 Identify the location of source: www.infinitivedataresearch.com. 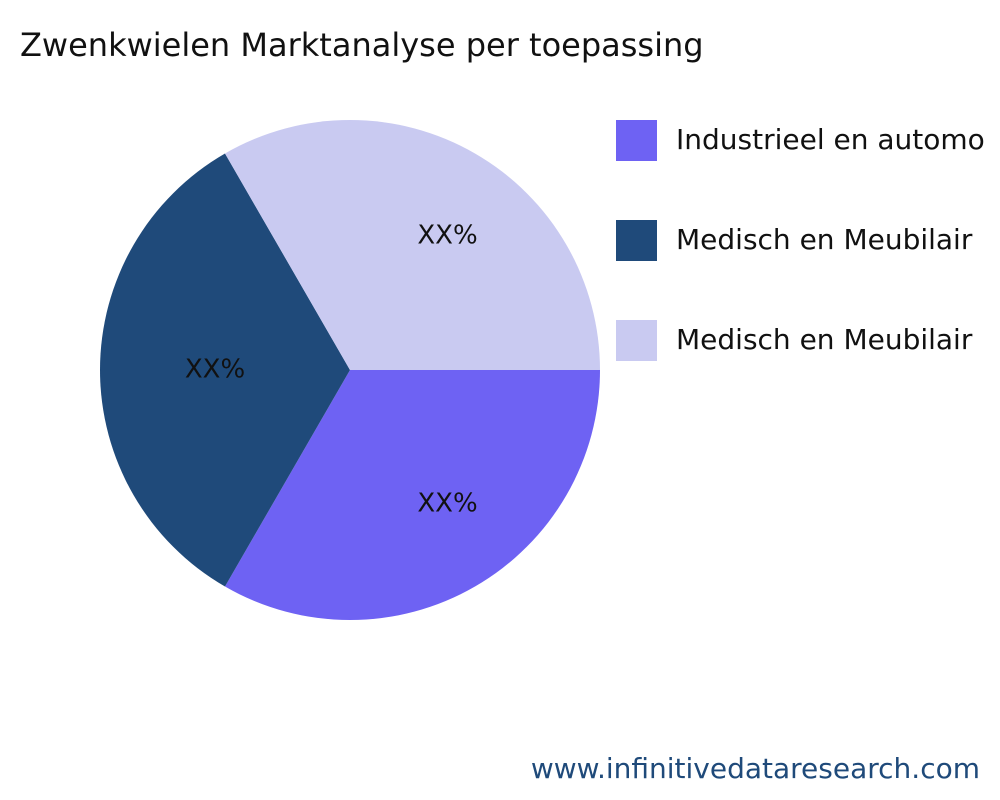
(755, 768).